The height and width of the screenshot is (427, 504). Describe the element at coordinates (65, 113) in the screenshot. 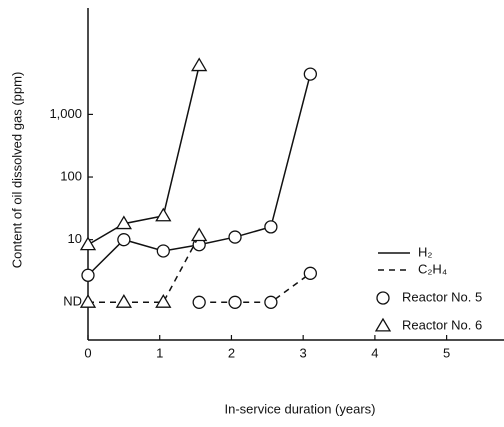

I see `y-tick-label: 1,000` at that location.